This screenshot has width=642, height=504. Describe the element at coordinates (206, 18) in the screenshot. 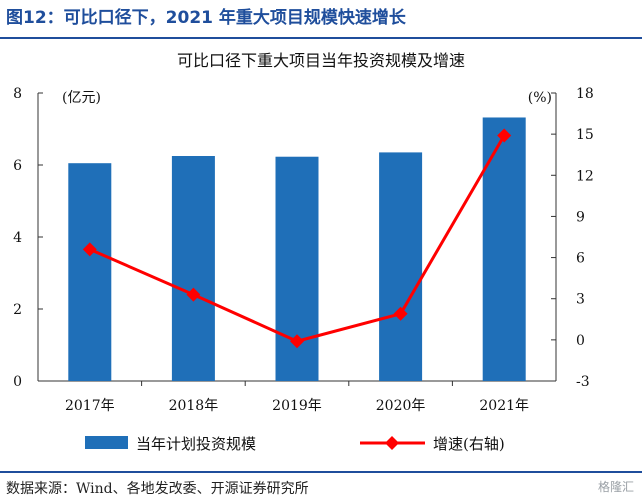

I see `figure-title: 图12：可比口径下，2021 年重大项目规模快速增长` at that location.